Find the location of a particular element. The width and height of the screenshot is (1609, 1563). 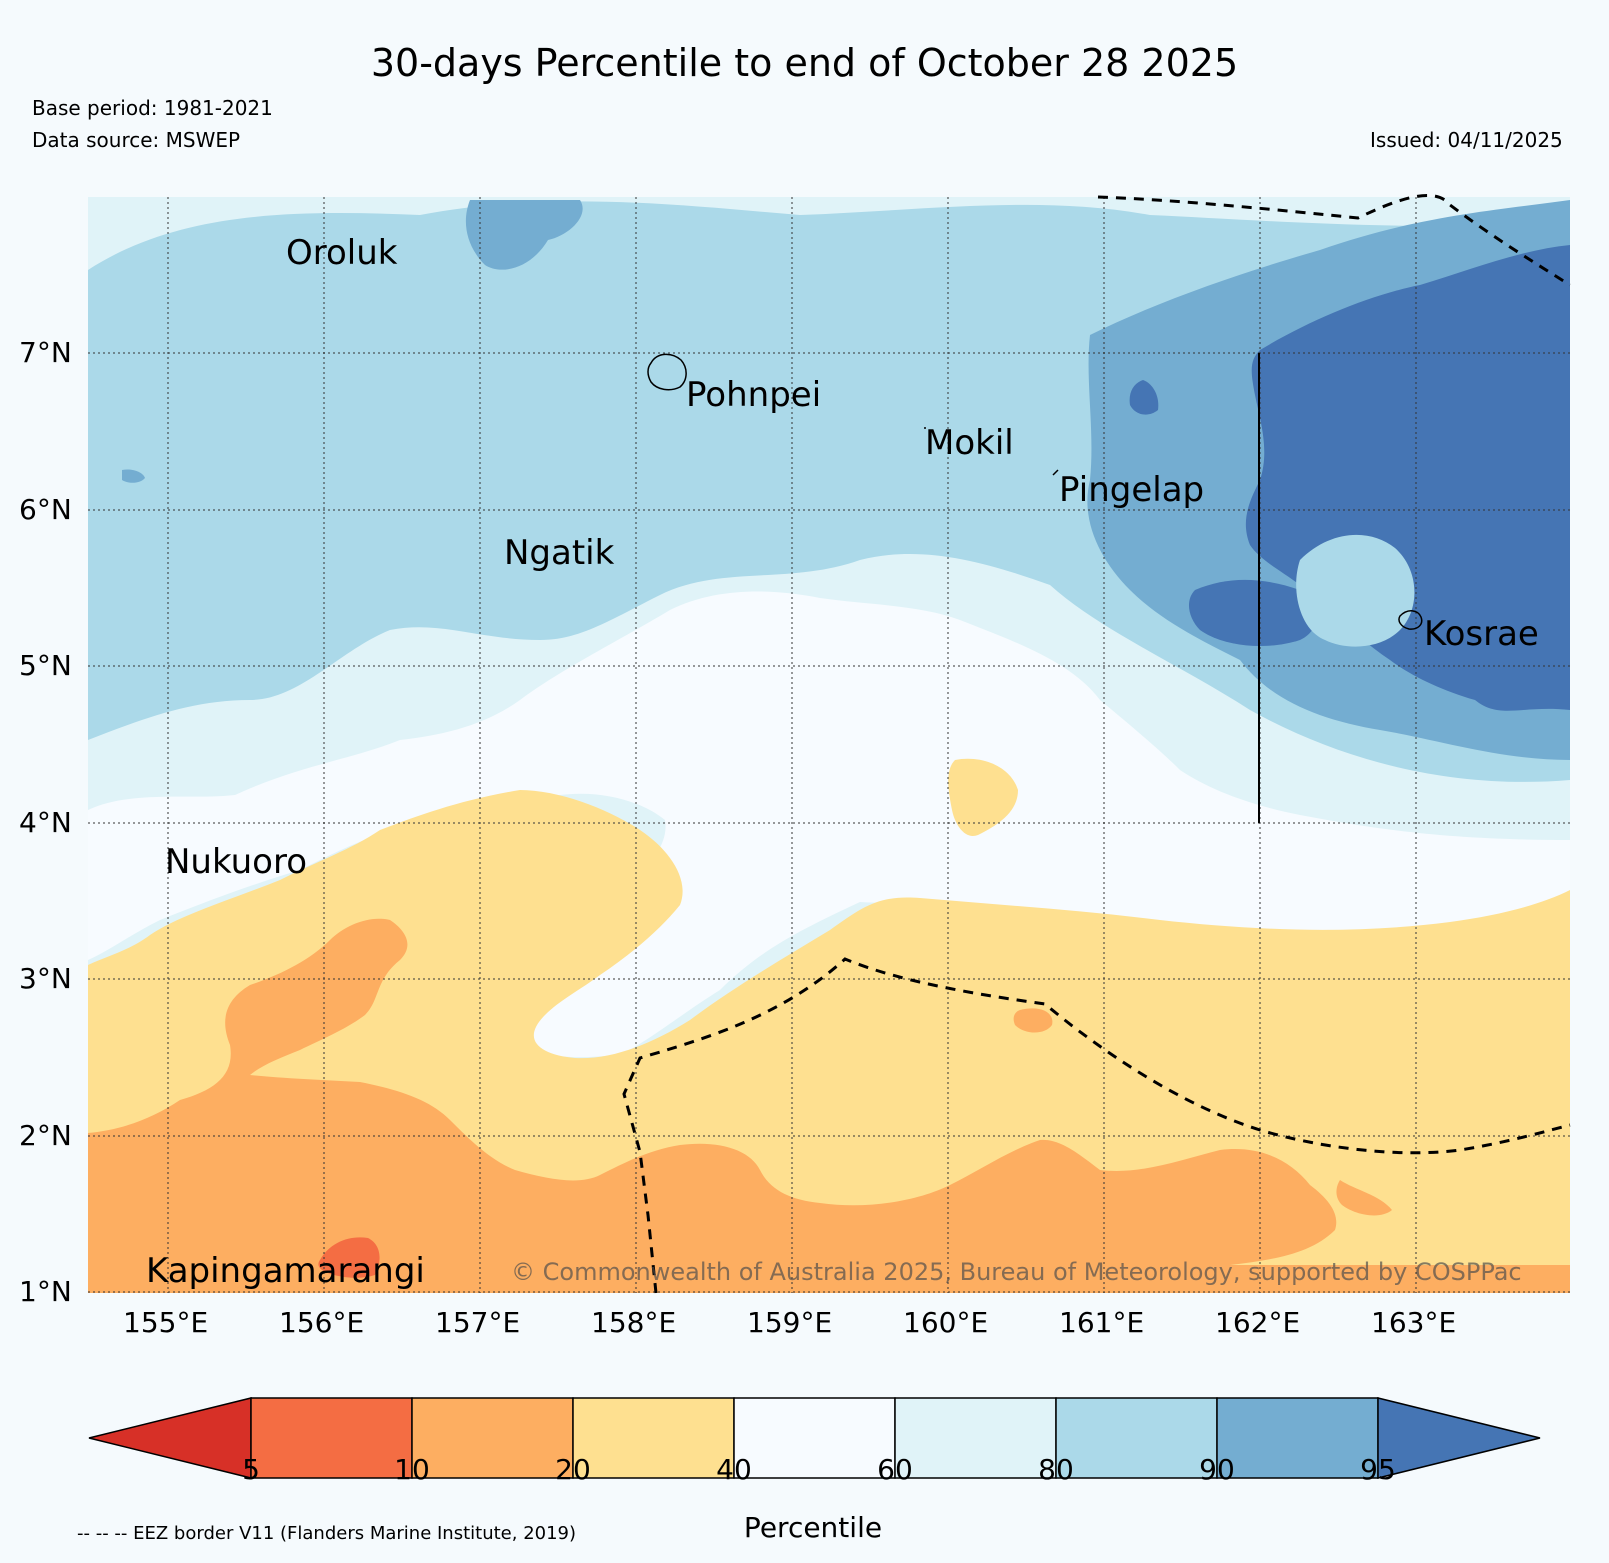

colorbar-tick-20: 20 is located at coordinates (573, 1469).